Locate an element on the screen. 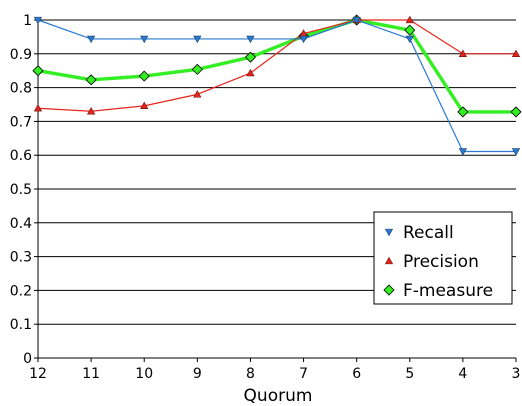 The width and height of the screenshot is (522, 406). y-tick-label: 0.7 is located at coordinates (21, 122).